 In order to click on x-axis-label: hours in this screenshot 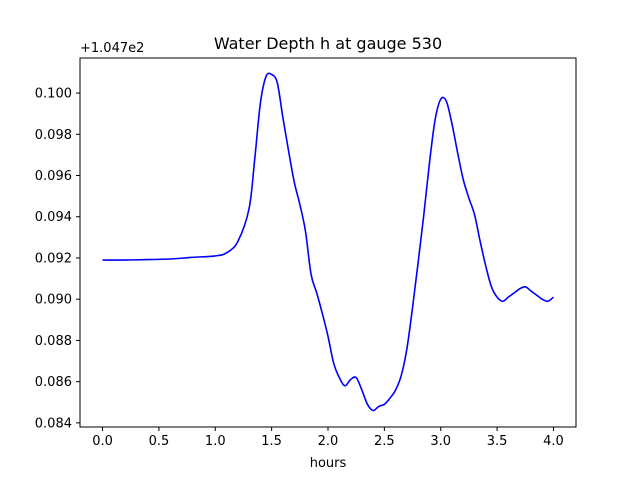, I will do `click(328, 463)`.